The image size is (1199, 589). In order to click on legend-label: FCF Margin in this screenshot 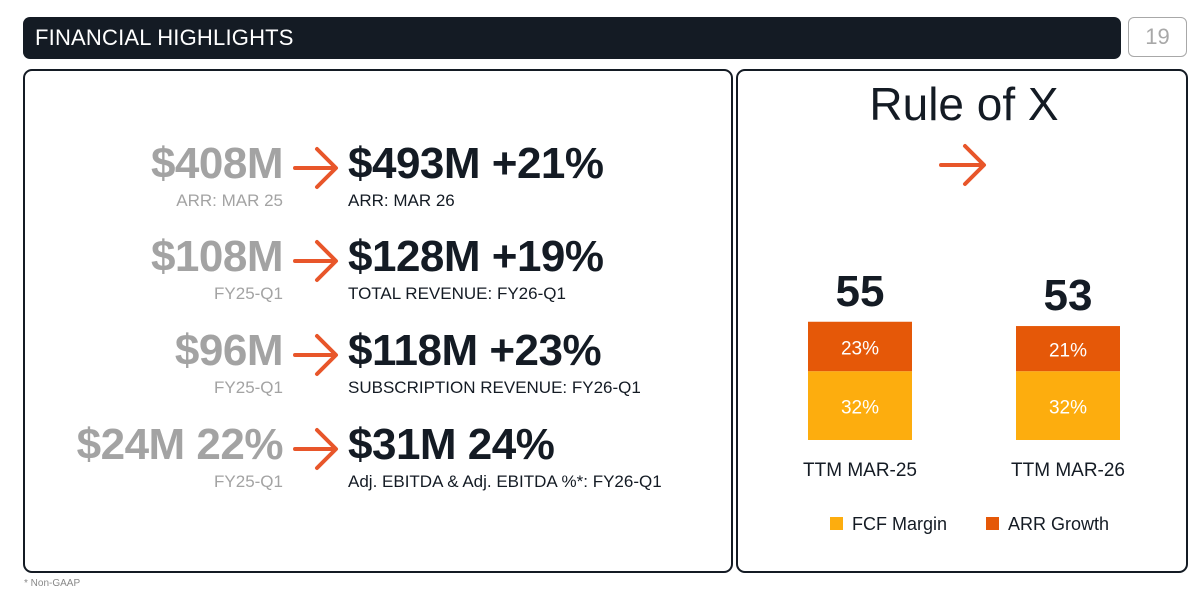, I will do `click(899, 524)`.